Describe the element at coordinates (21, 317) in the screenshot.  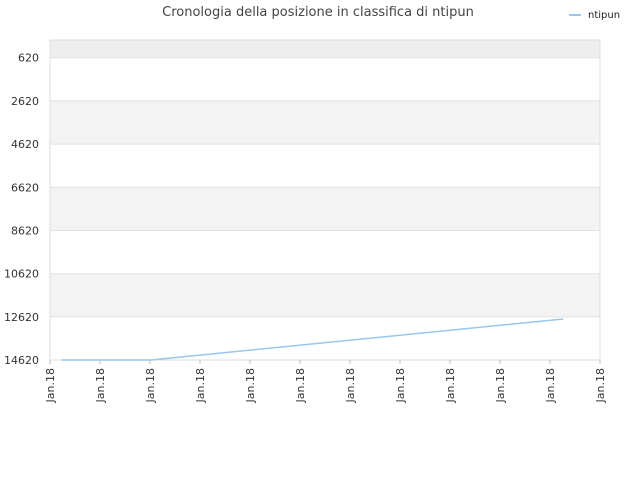
I see `y-tick-label: 12620` at that location.